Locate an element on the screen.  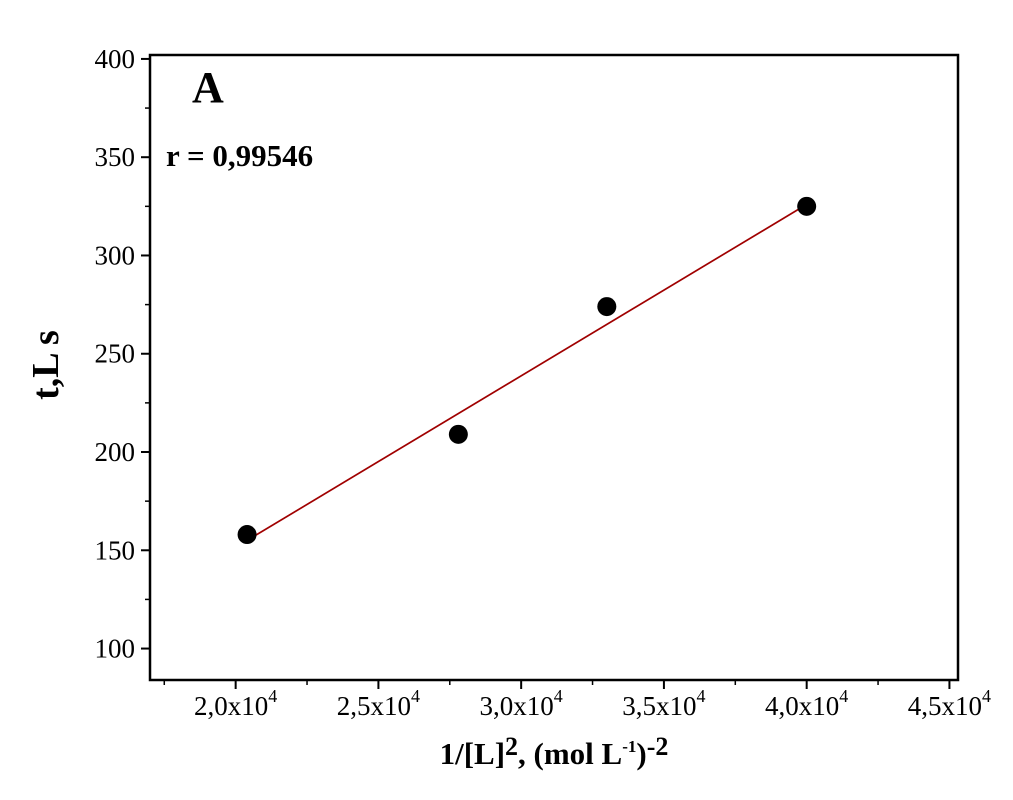
x-axis-label-superscript: -1 is located at coordinates (629, 746).